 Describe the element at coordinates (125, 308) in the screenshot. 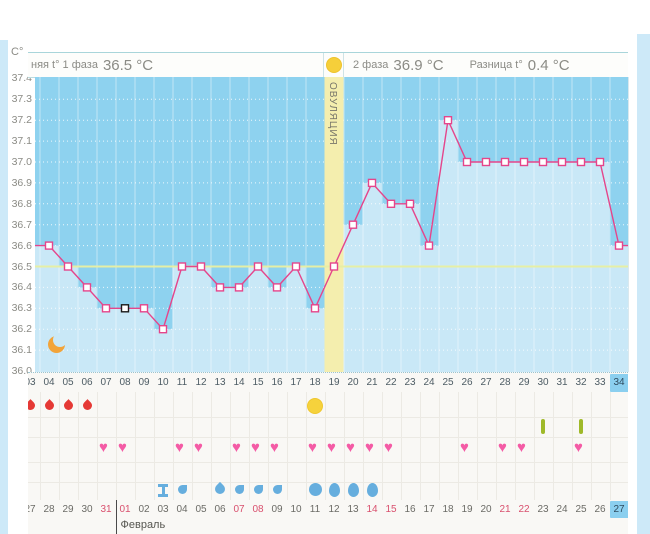

I see `temp-point-selected` at that location.